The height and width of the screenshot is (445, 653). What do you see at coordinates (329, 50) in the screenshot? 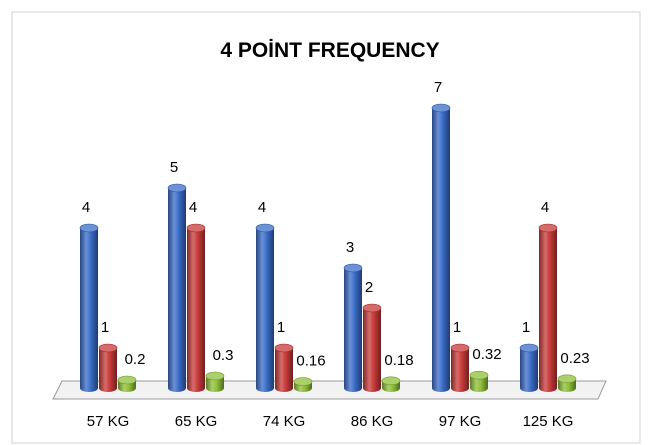
I see `chart-title: 4 POİNT FREQUENCY` at bounding box center [329, 50].